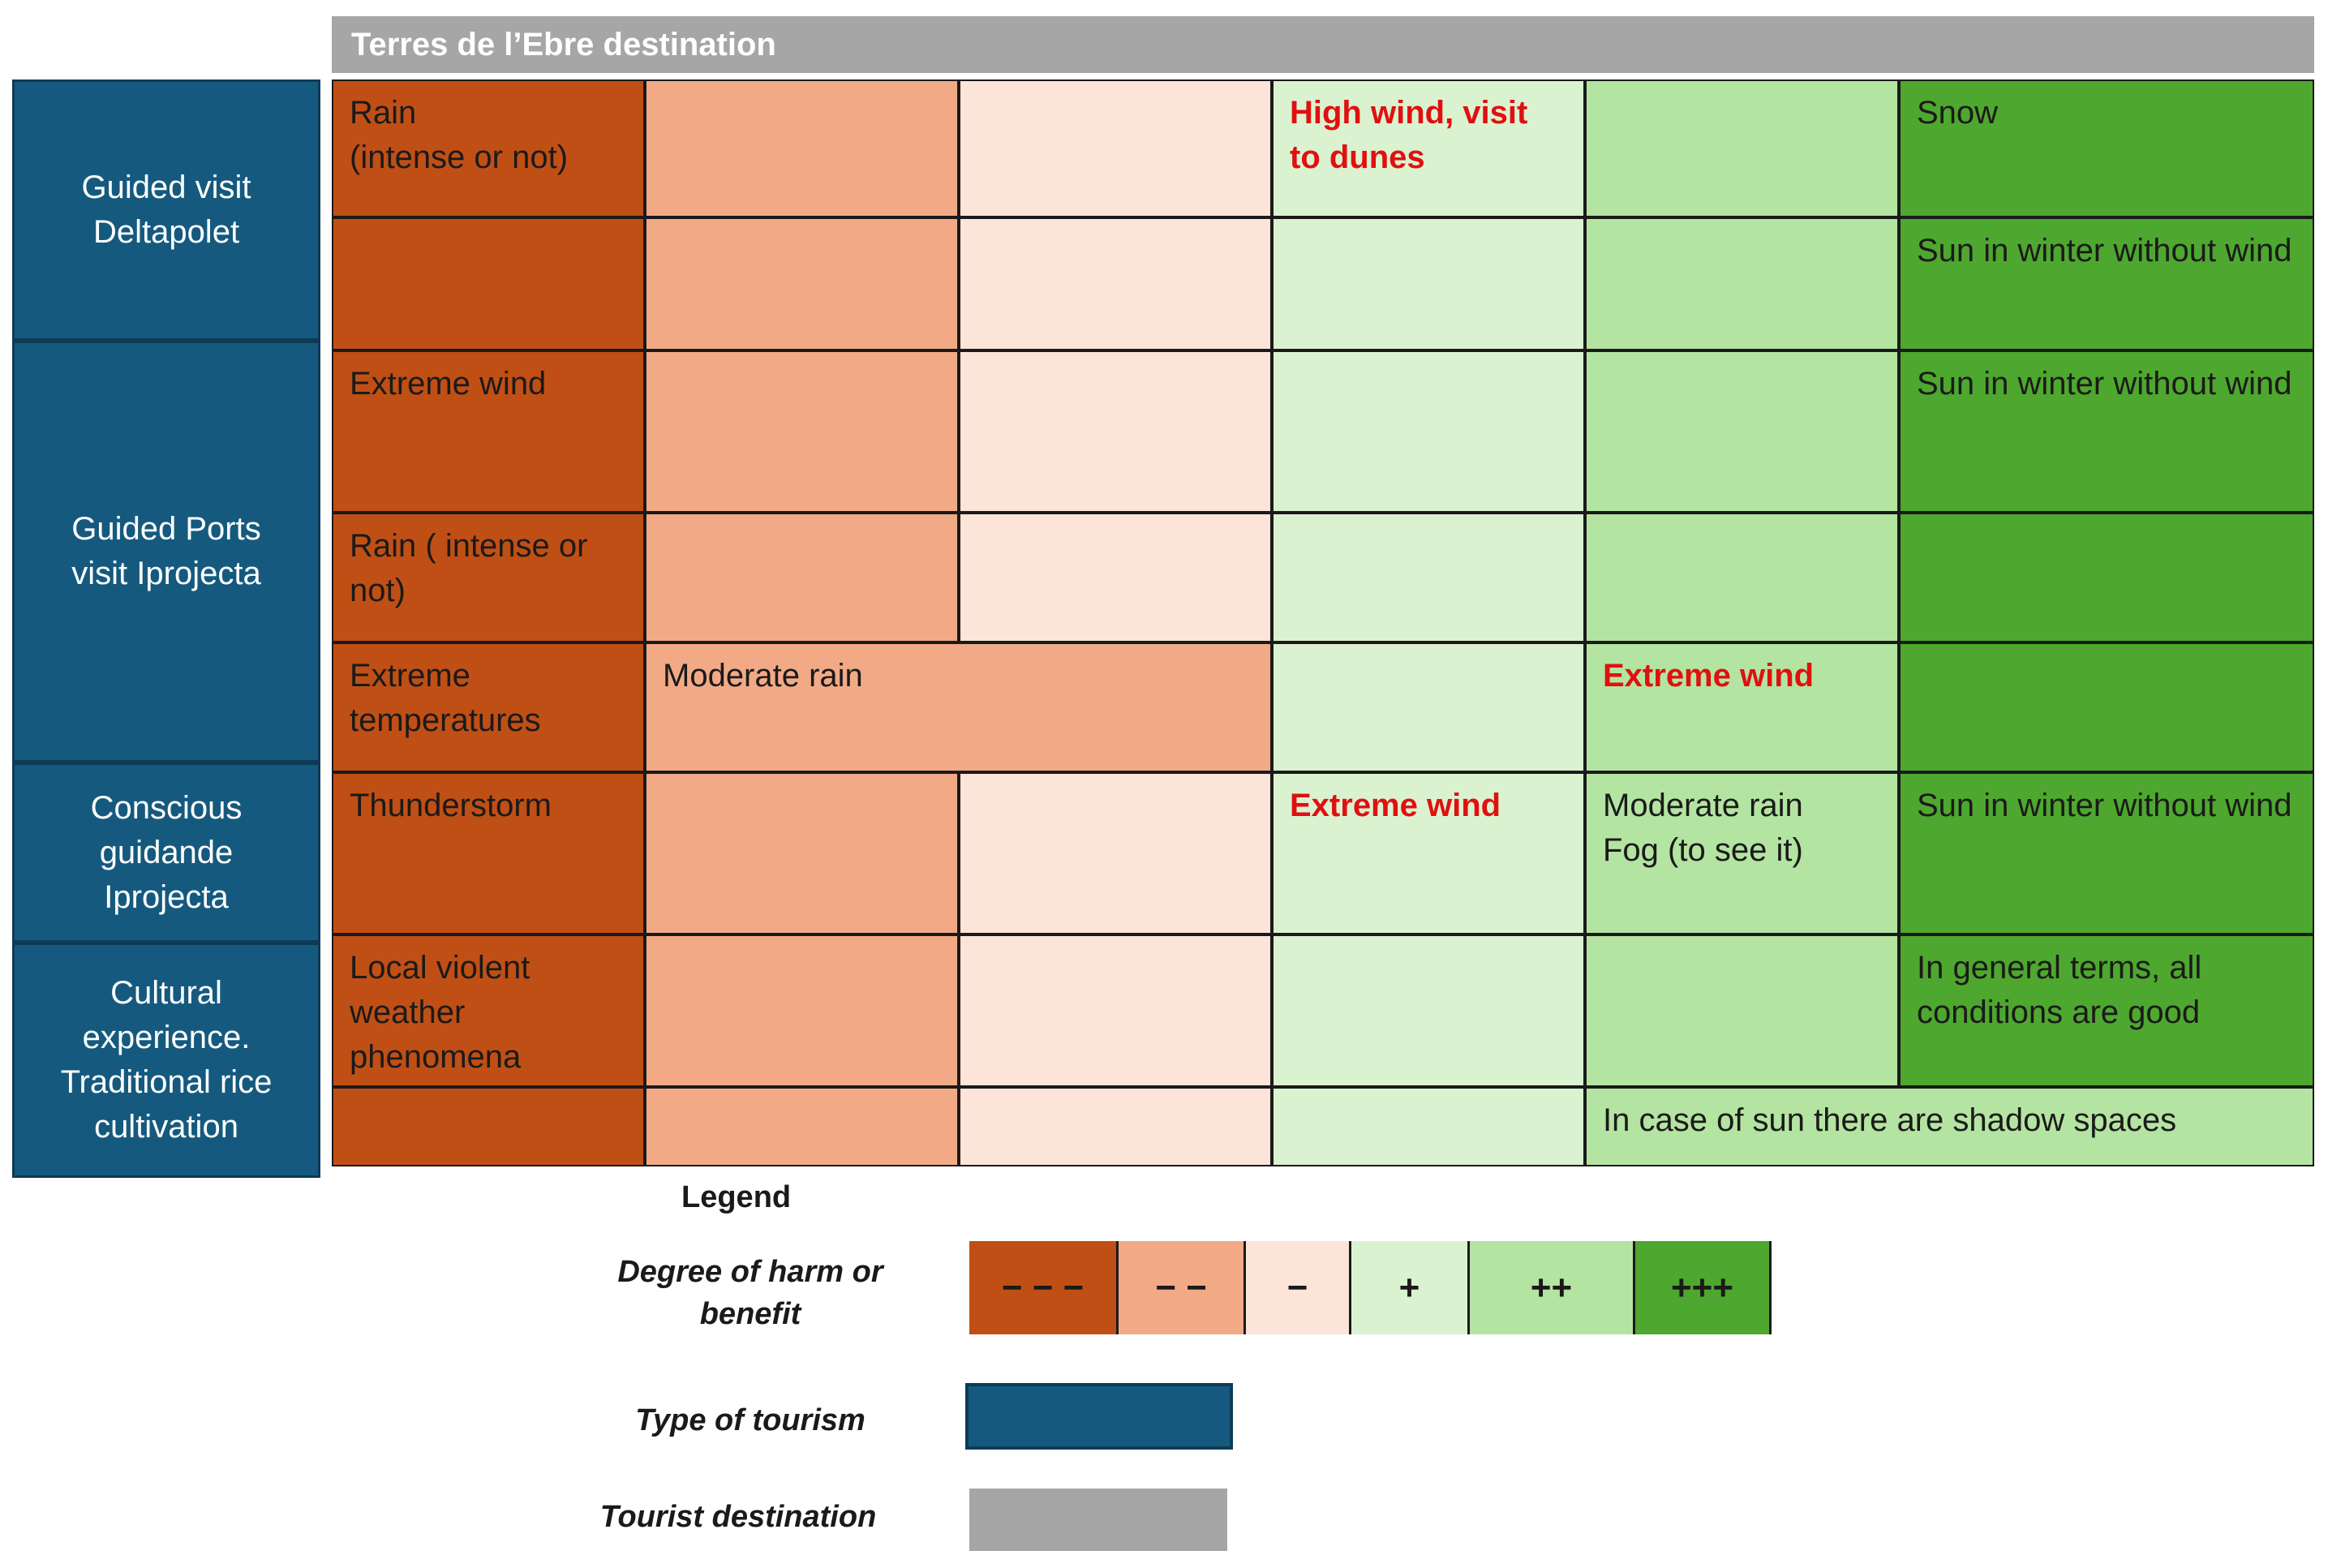 The height and width of the screenshot is (1568, 2328). I want to click on legend-dest-swatch, so click(1098, 1520).